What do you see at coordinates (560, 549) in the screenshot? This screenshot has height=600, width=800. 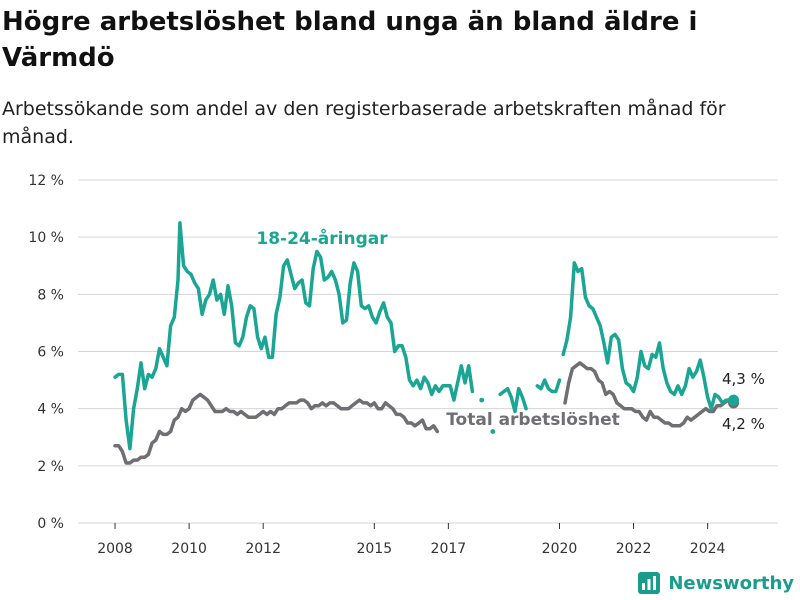 I see `x-tick-label: 2020` at bounding box center [560, 549].